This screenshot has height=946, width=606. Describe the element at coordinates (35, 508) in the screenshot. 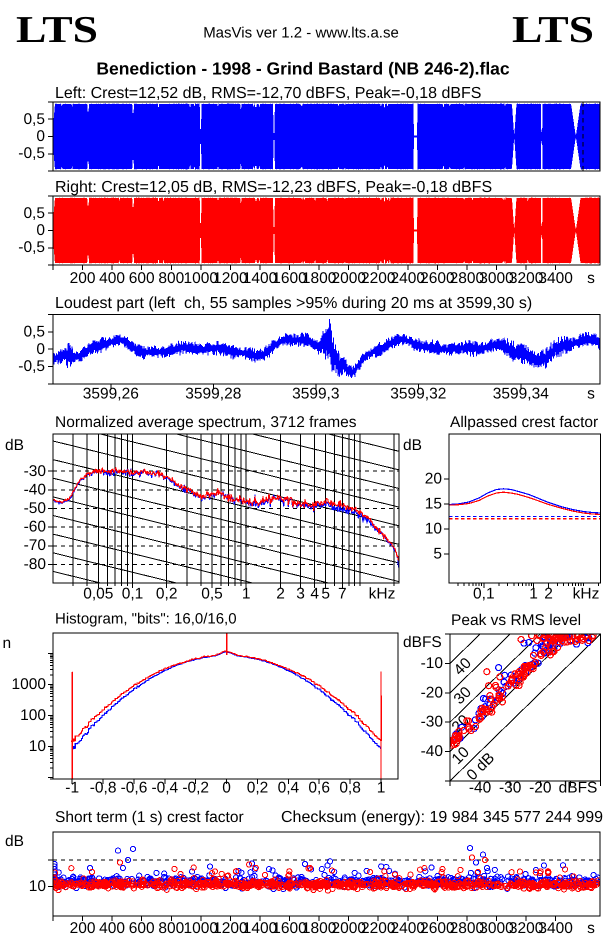

I see `svg-text: -50` at that location.